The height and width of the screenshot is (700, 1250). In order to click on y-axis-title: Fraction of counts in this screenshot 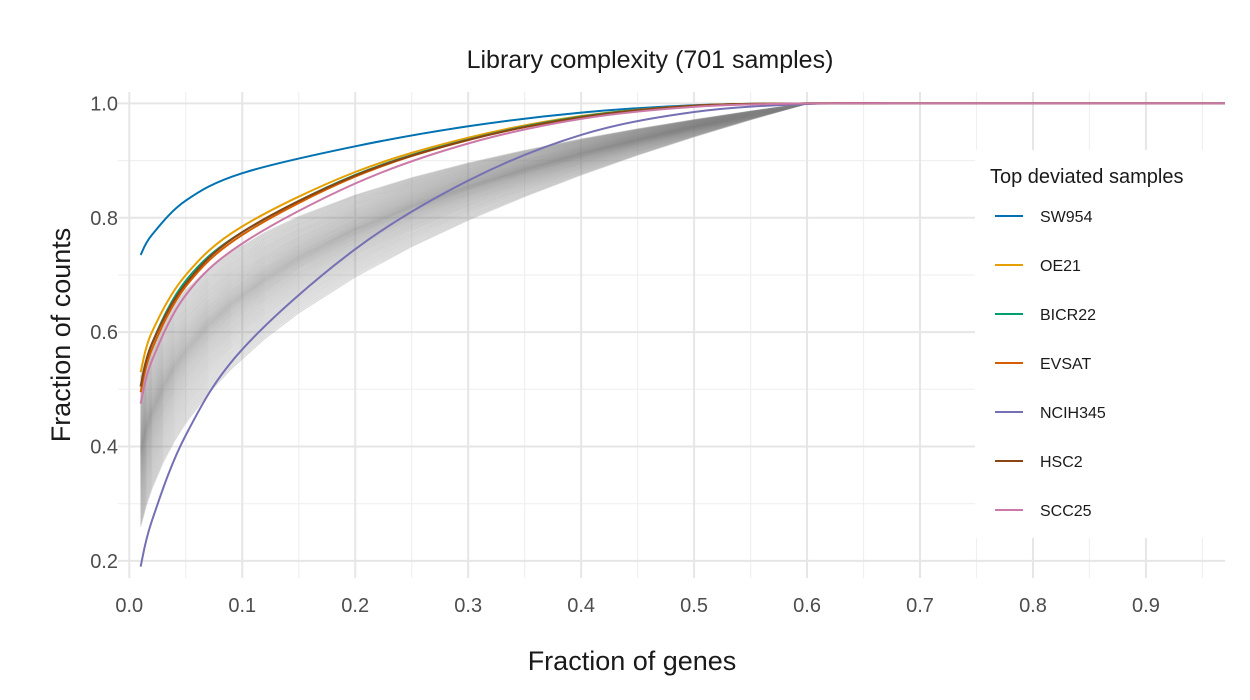, I will do `click(61, 335)`.